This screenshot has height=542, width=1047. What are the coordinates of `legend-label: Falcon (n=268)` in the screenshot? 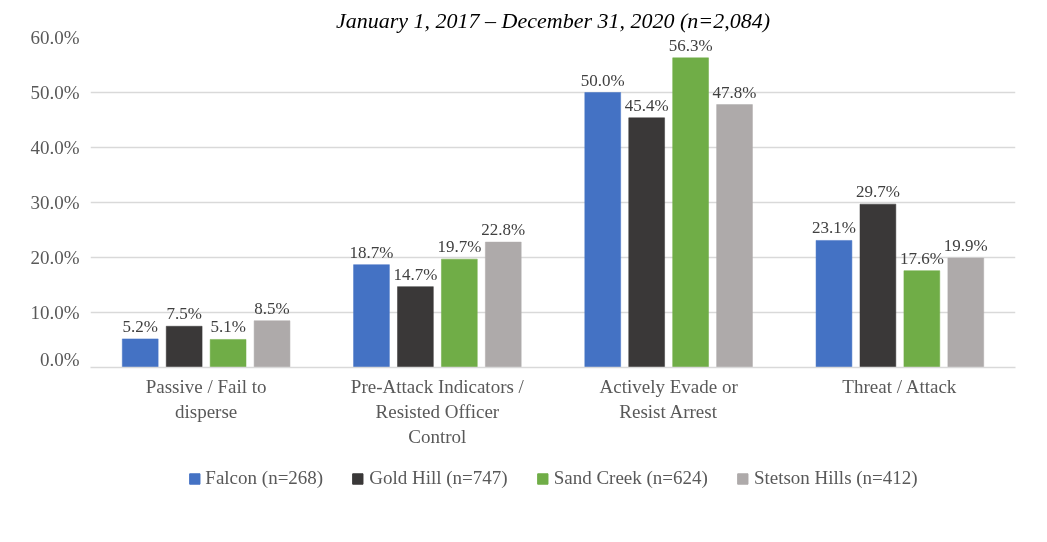 It's located at (264, 478).